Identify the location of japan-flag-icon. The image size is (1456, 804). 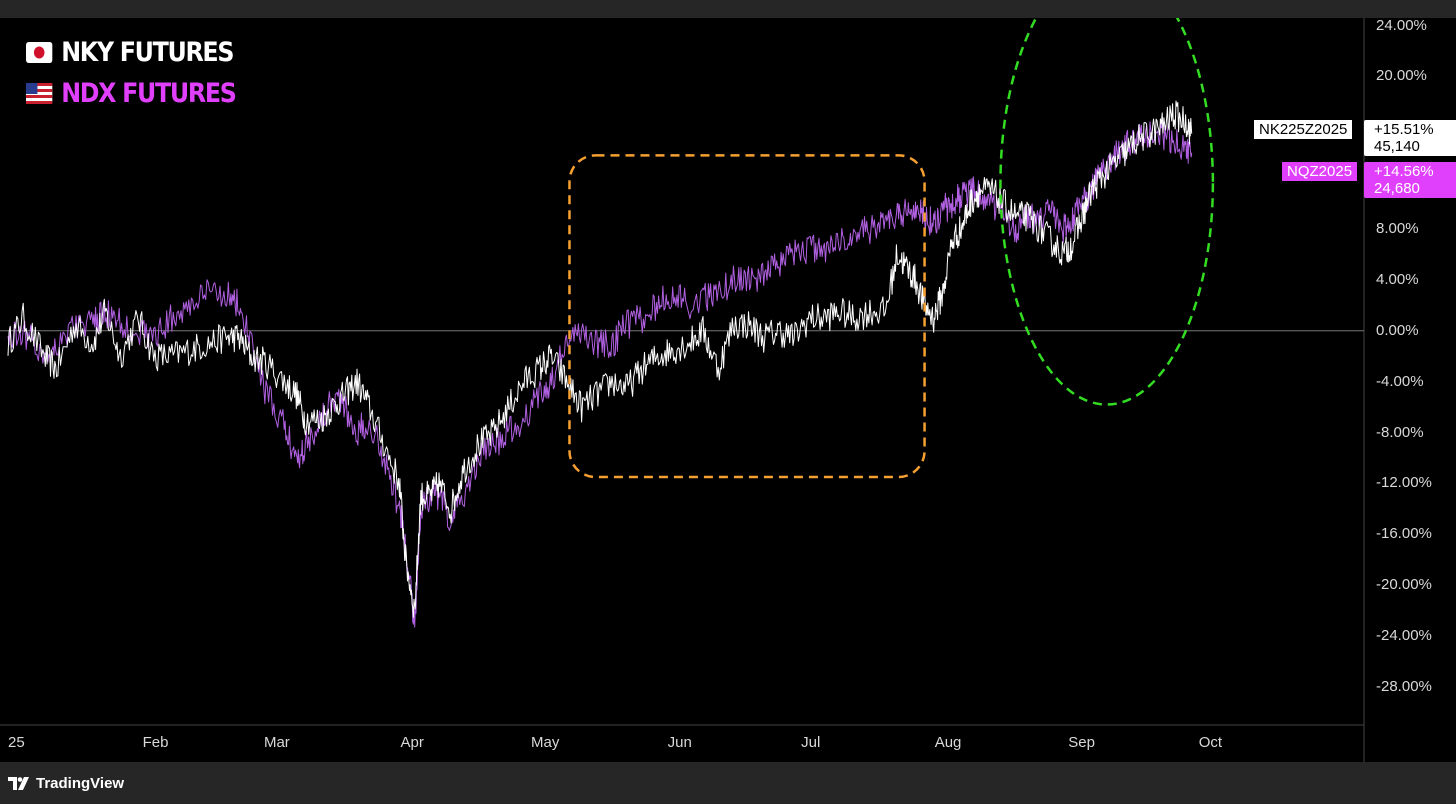
(39, 52).